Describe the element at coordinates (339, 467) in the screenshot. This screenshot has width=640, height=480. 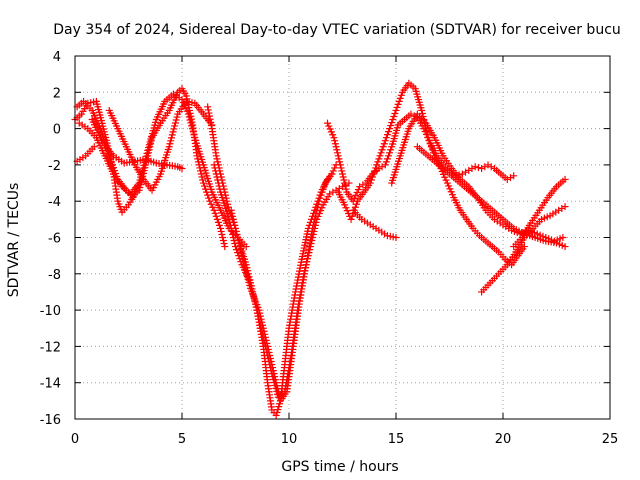
I see `x-axis-label: GPS time / hours` at that location.